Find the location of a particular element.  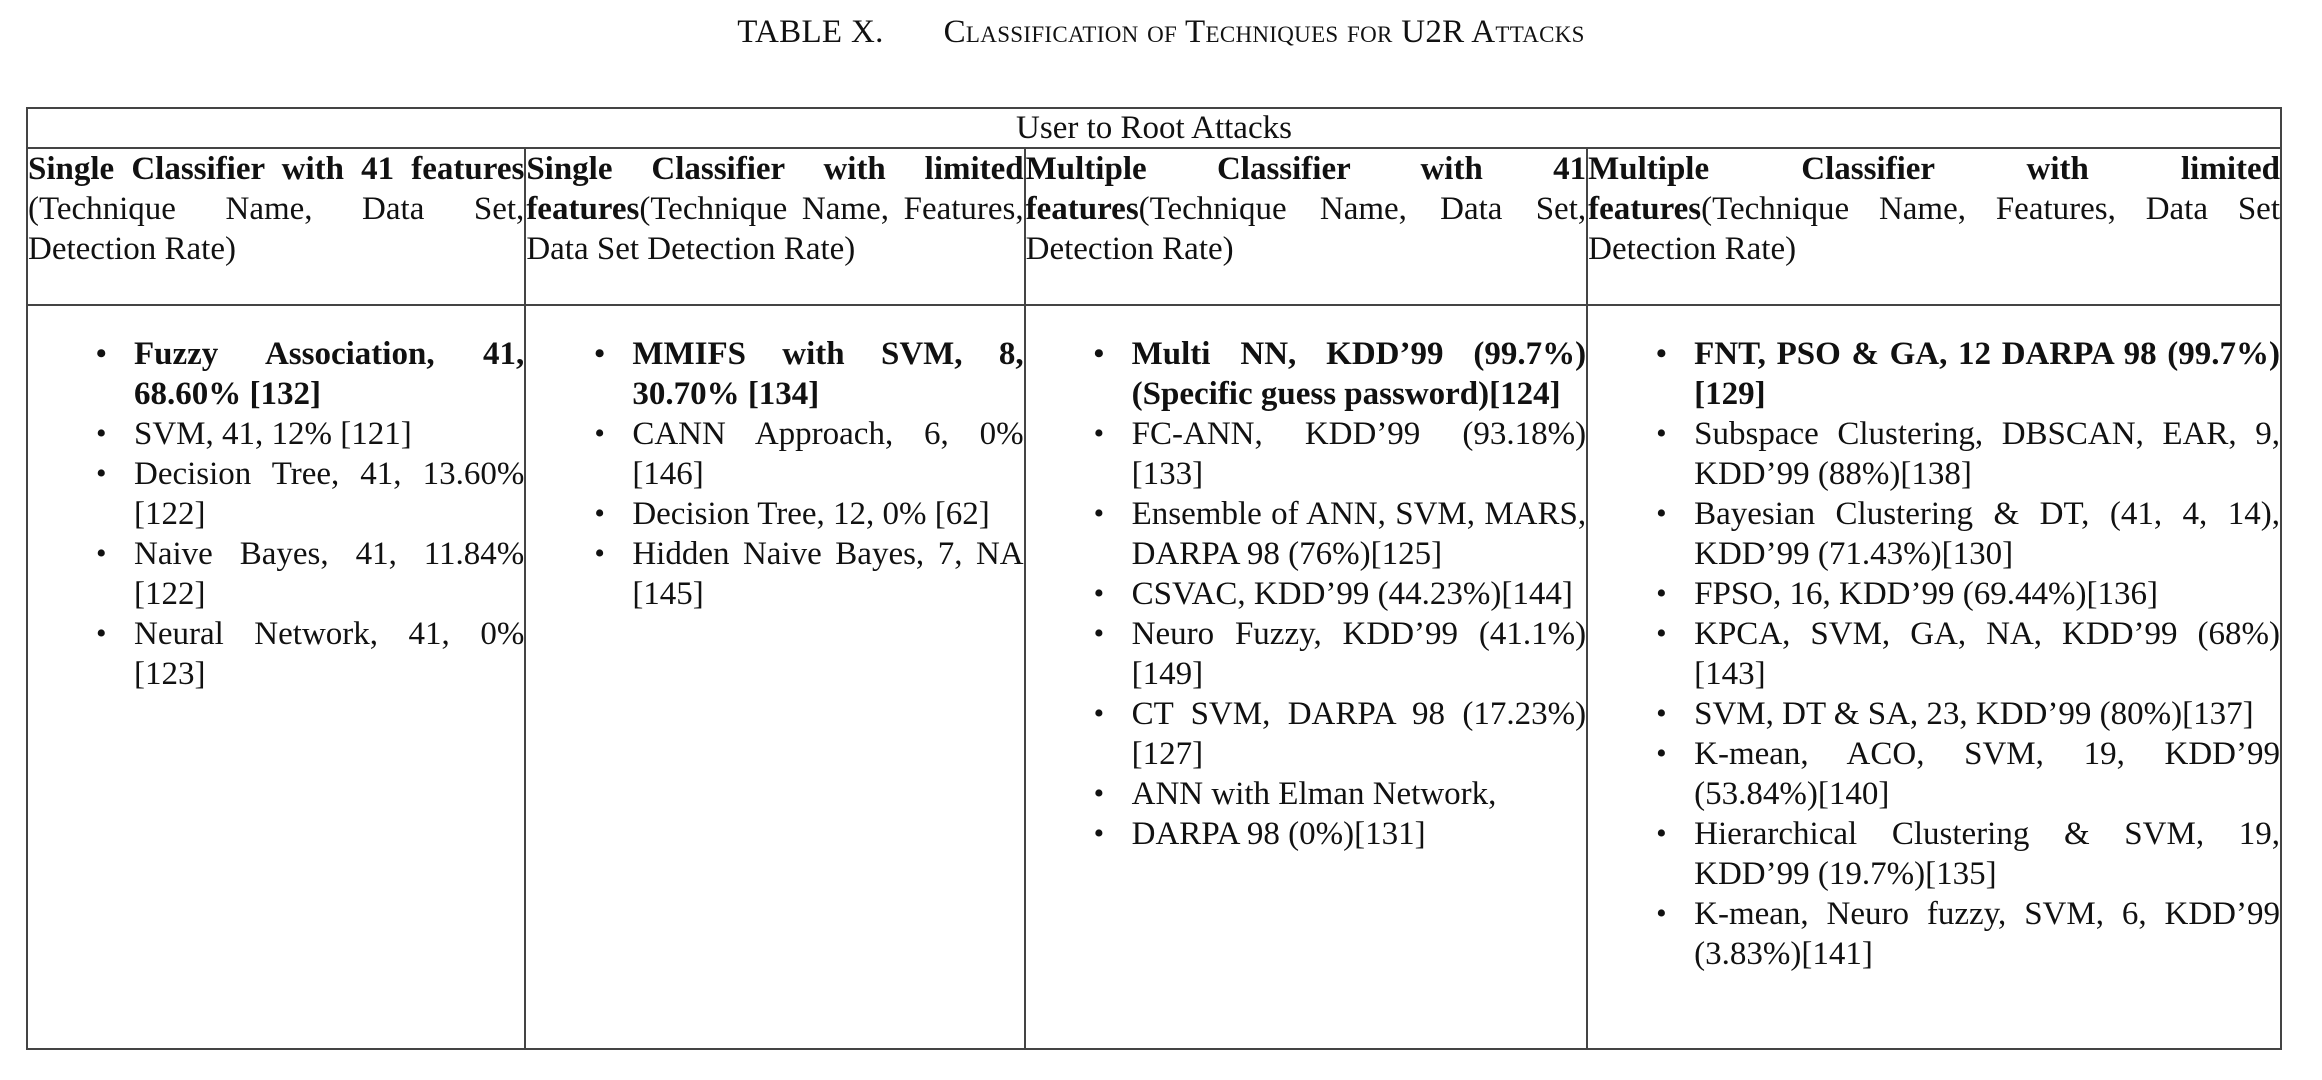

list-item: Decision Tree, 41, 13.60% [122] is located at coordinates (276, 494).